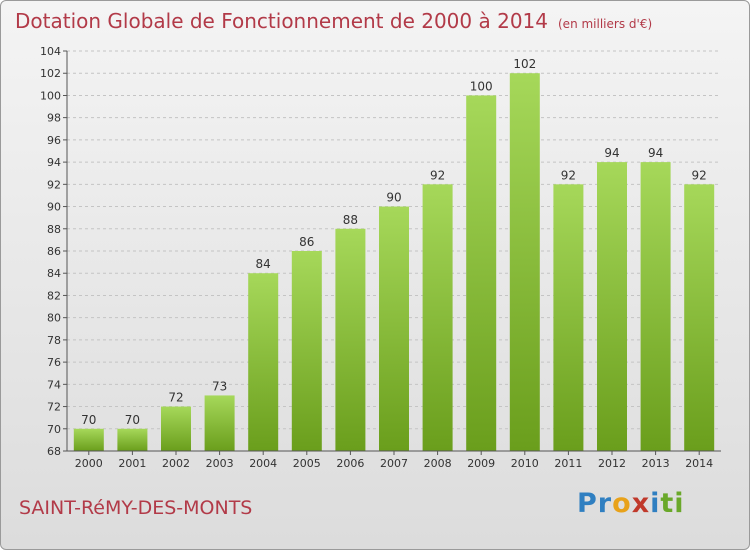  What do you see at coordinates (568, 463) in the screenshot?
I see `x-tick-label: 2011` at bounding box center [568, 463].